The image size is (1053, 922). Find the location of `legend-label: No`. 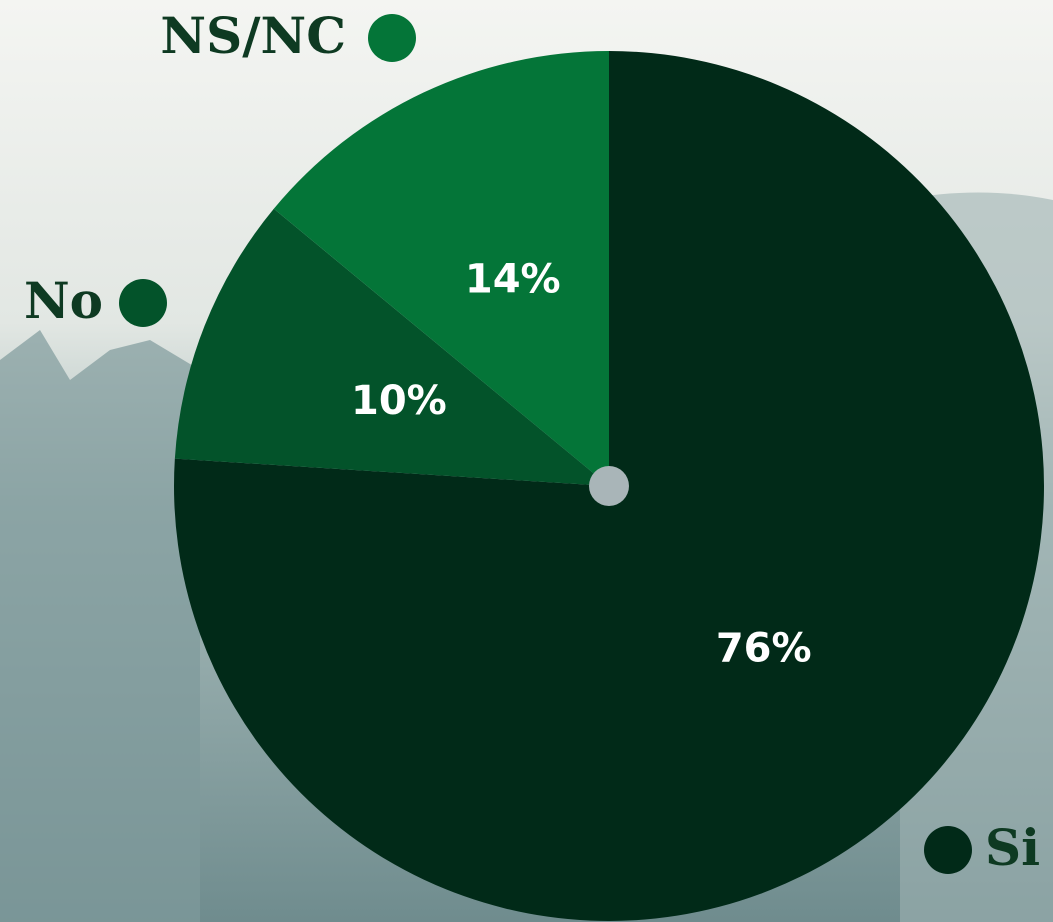

legend-label: No is located at coordinates (63, 300).